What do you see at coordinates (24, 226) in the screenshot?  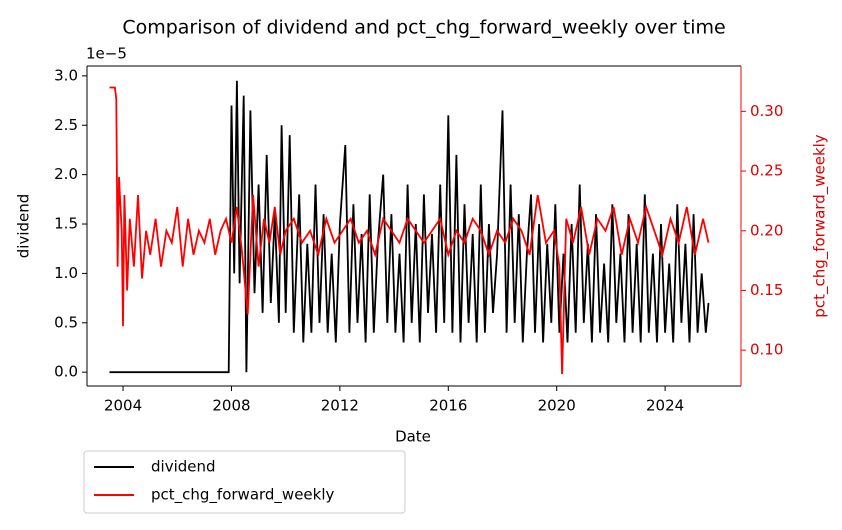 I see `y-axis-label: dividend` at bounding box center [24, 226].